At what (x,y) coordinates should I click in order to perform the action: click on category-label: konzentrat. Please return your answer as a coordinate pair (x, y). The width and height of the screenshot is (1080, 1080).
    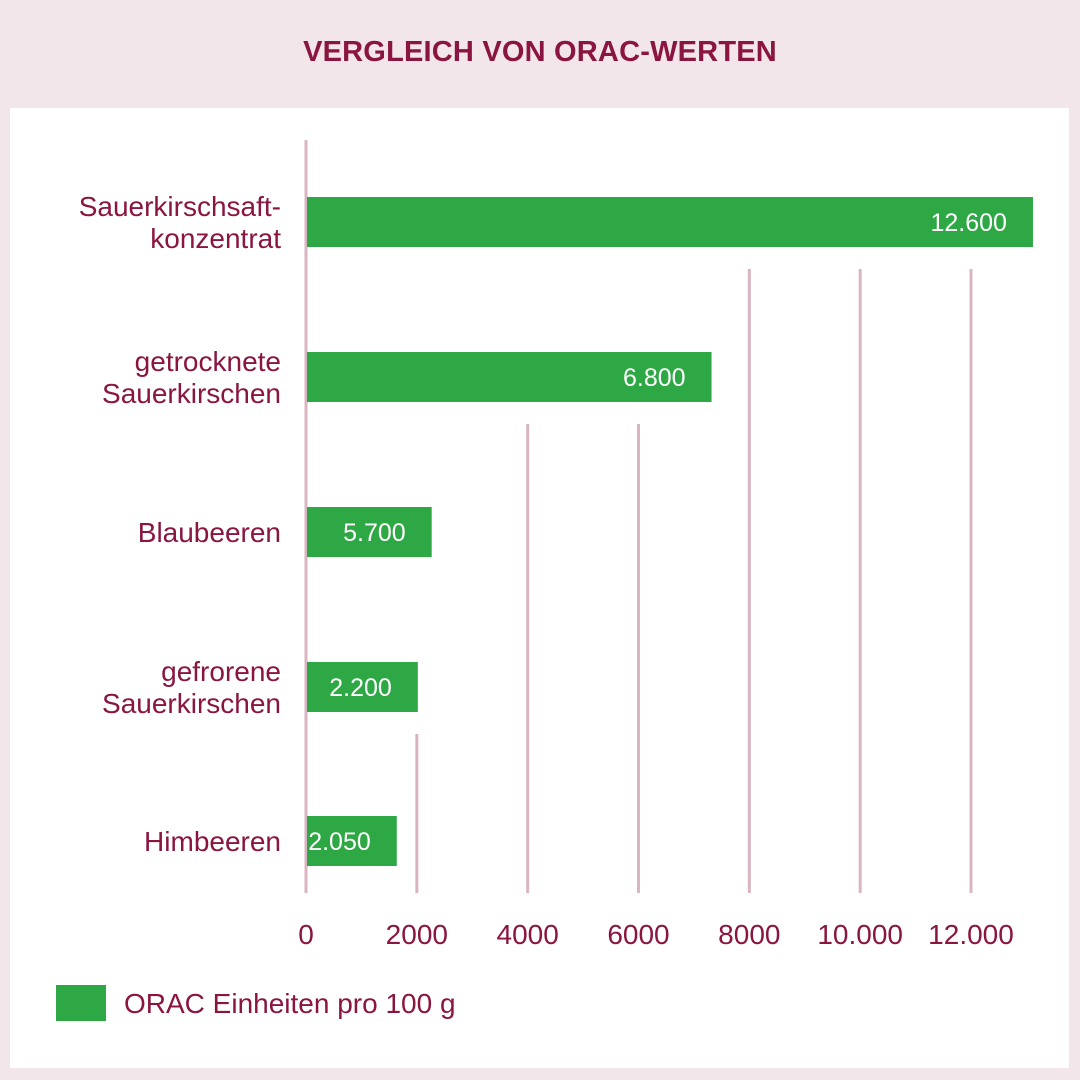
    Looking at the image, I should click on (215, 238).